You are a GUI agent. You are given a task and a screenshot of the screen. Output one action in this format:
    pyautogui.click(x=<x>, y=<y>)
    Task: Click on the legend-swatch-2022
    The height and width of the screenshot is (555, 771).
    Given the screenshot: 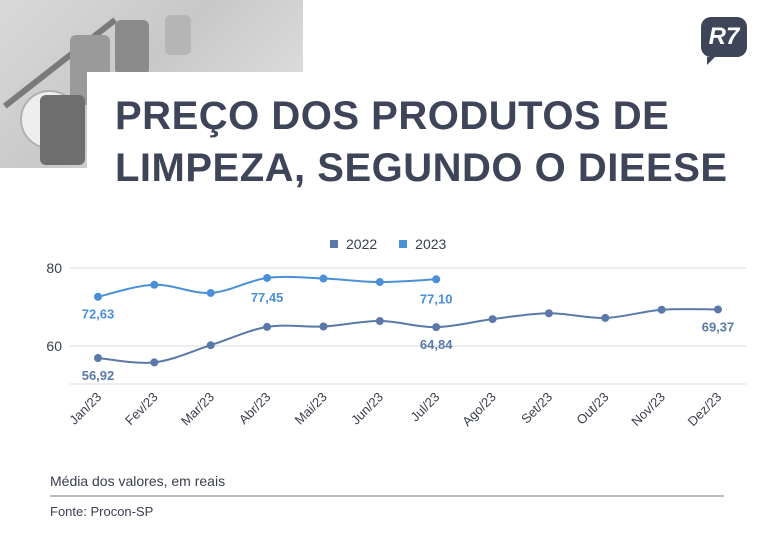 What is the action you would take?
    pyautogui.click(x=334, y=244)
    